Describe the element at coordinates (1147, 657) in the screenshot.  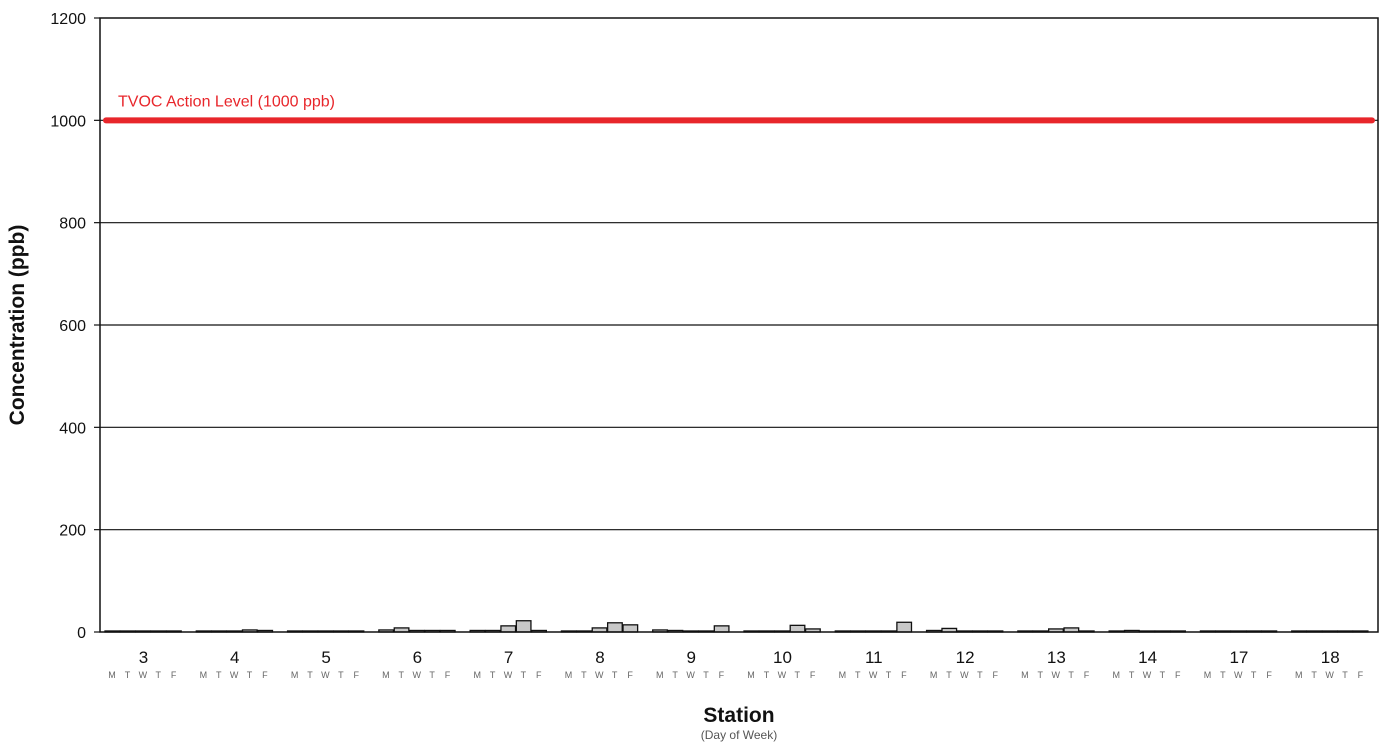
I see `station-label: 14` at that location.